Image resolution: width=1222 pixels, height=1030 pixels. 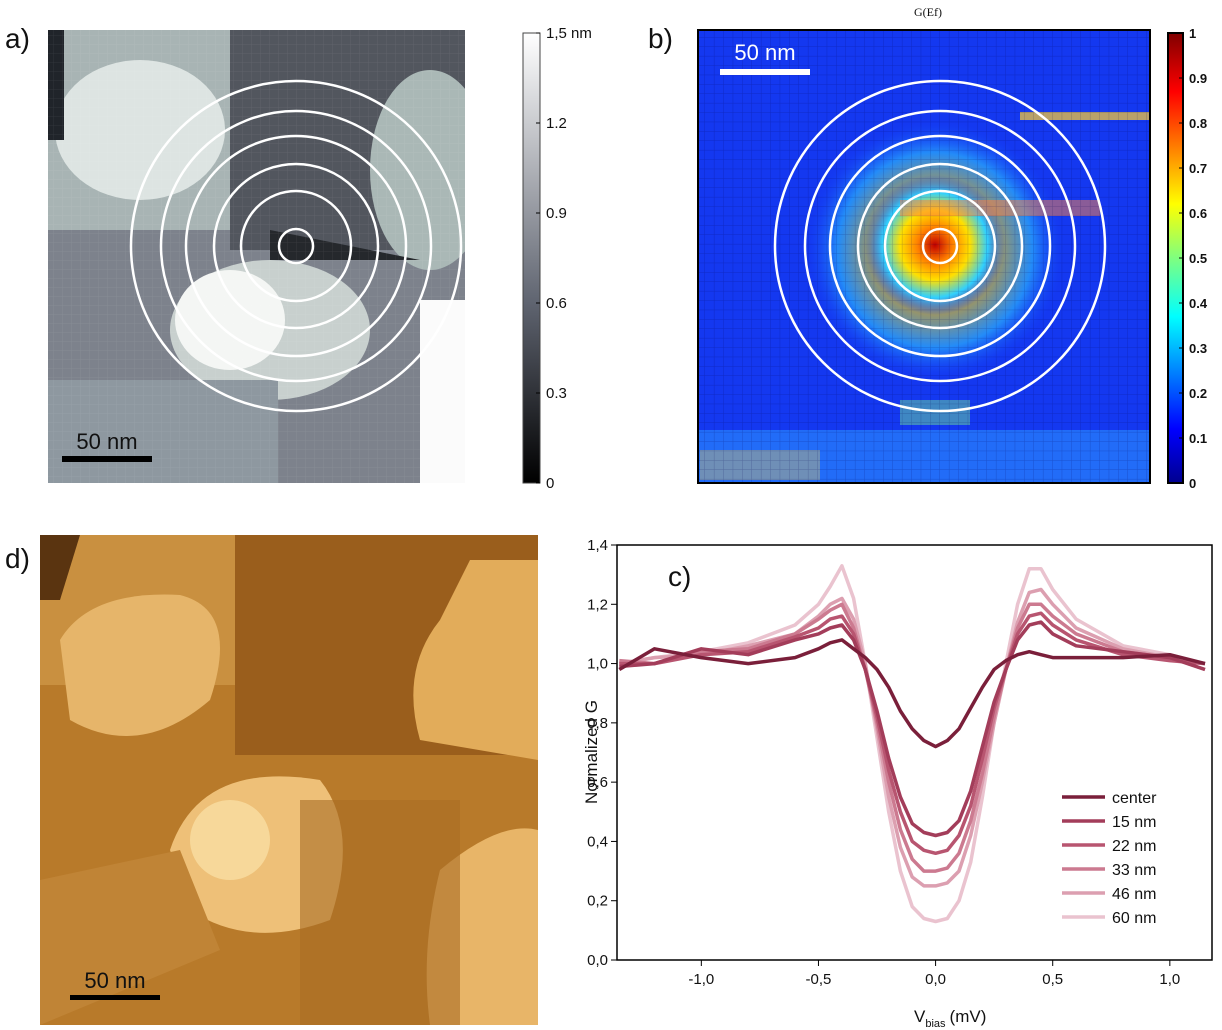 I want to click on colorbar-tick-label: 0.8, so click(x=1198, y=123).